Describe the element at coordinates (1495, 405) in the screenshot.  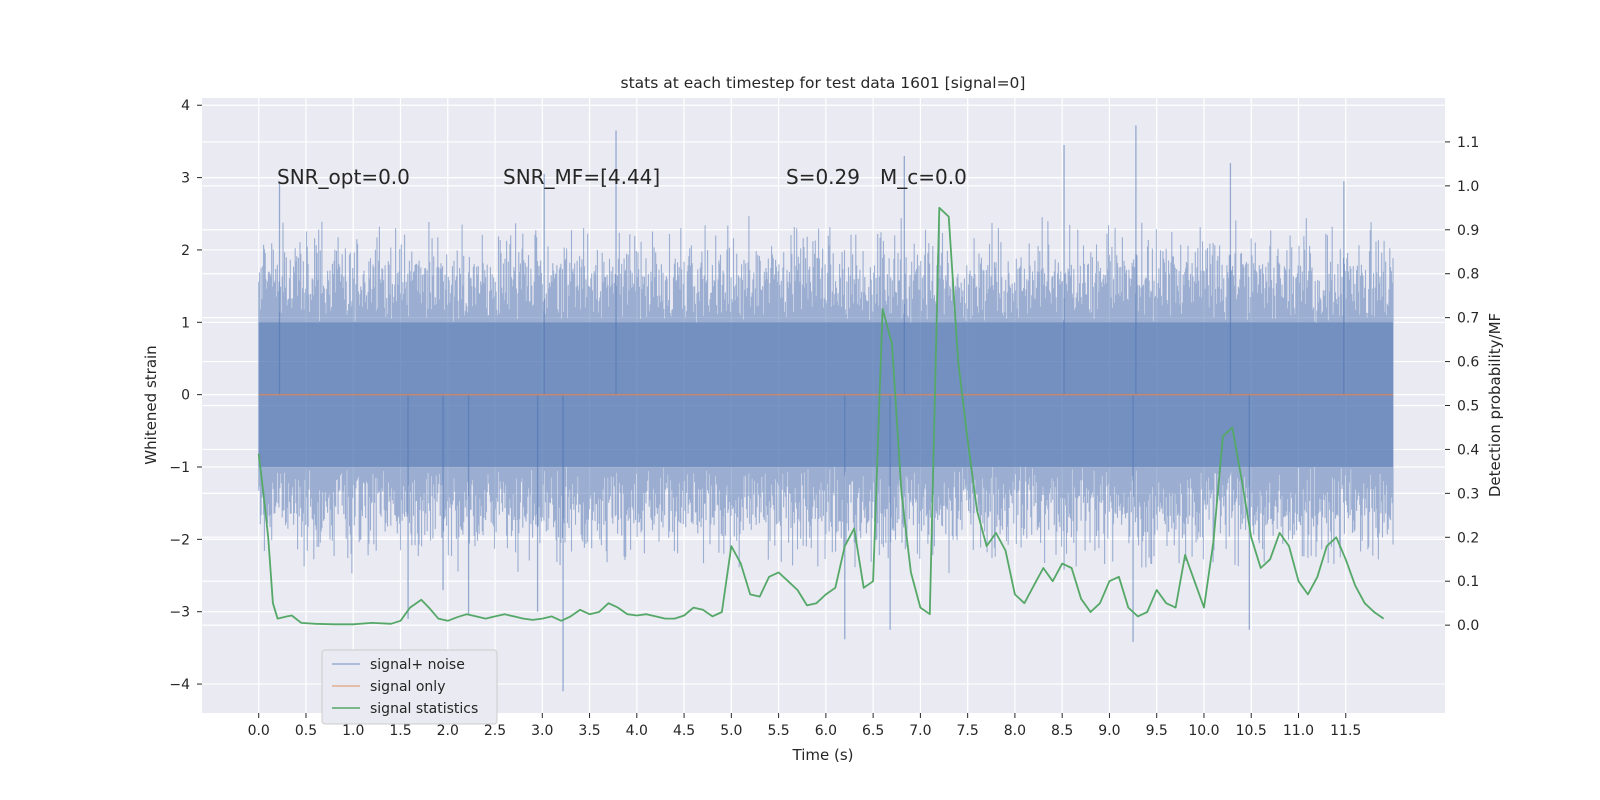
I see `y-right-axis-label: Detection probability/MF` at that location.